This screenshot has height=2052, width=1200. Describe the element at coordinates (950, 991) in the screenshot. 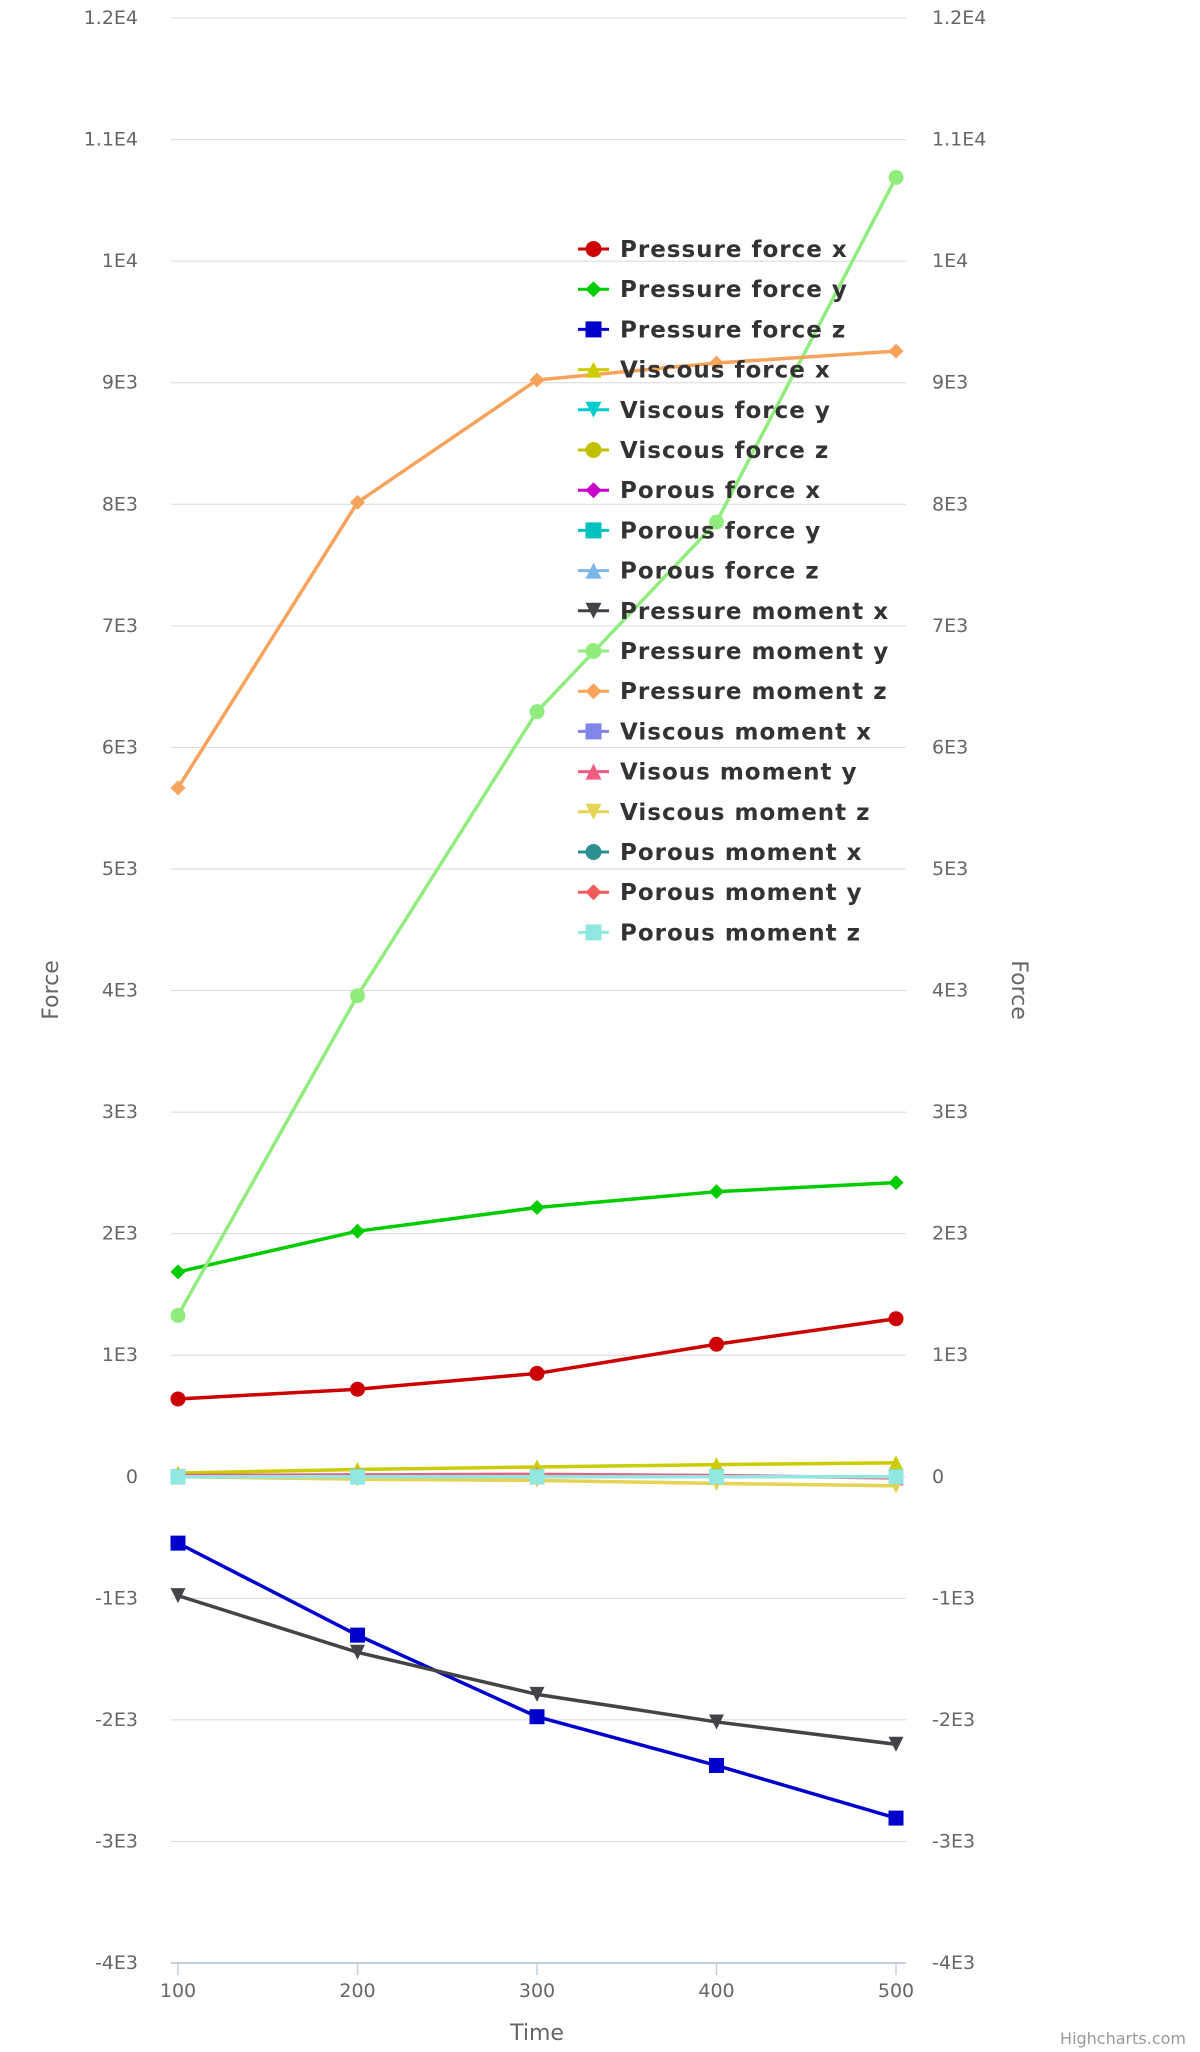

I see `y-tick-label-right: 4E3` at that location.